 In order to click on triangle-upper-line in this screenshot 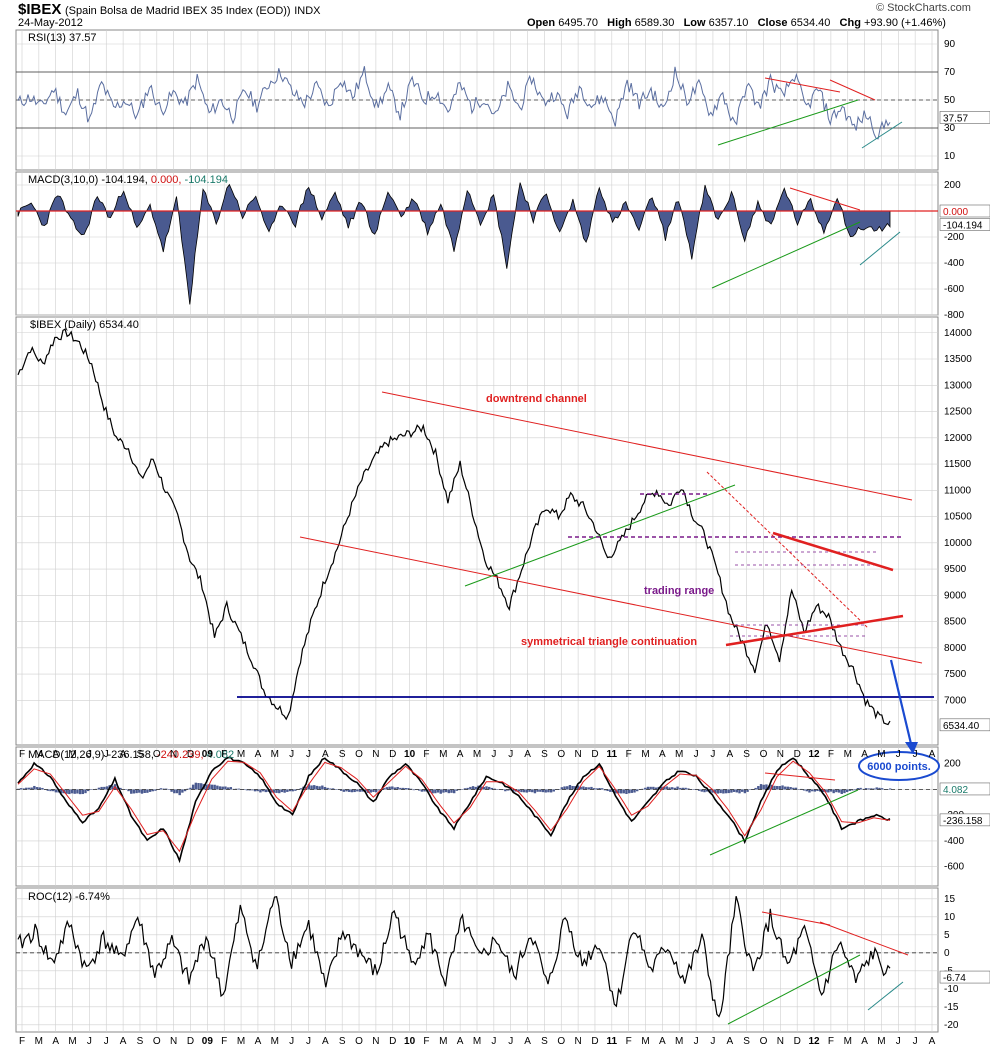, I will do `click(833, 551)`.